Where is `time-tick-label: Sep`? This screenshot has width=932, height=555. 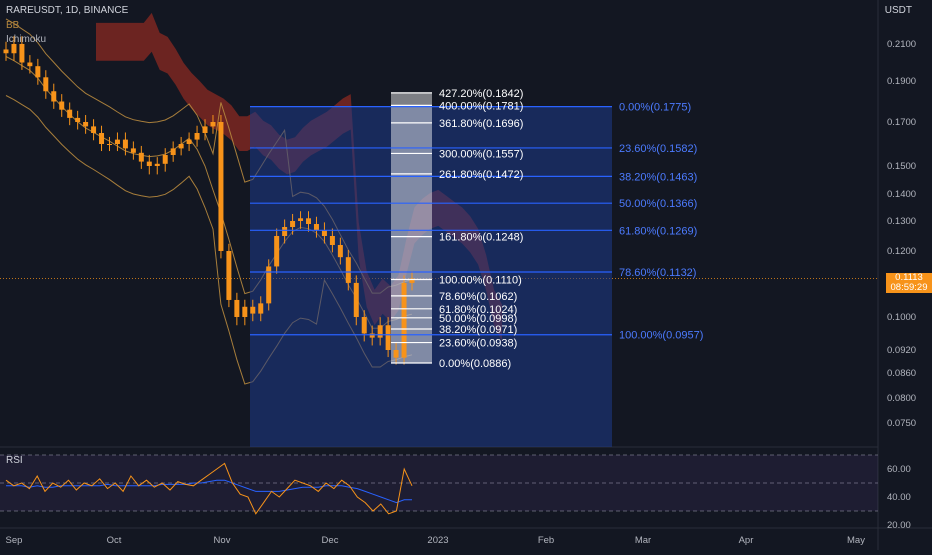
time-tick-label: Sep is located at coordinates (14, 540).